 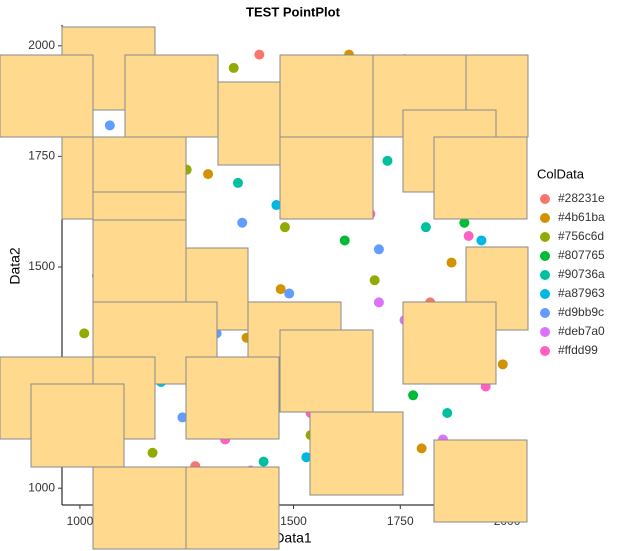 I want to click on legend-label: #d9bb9c, so click(x=581, y=312).